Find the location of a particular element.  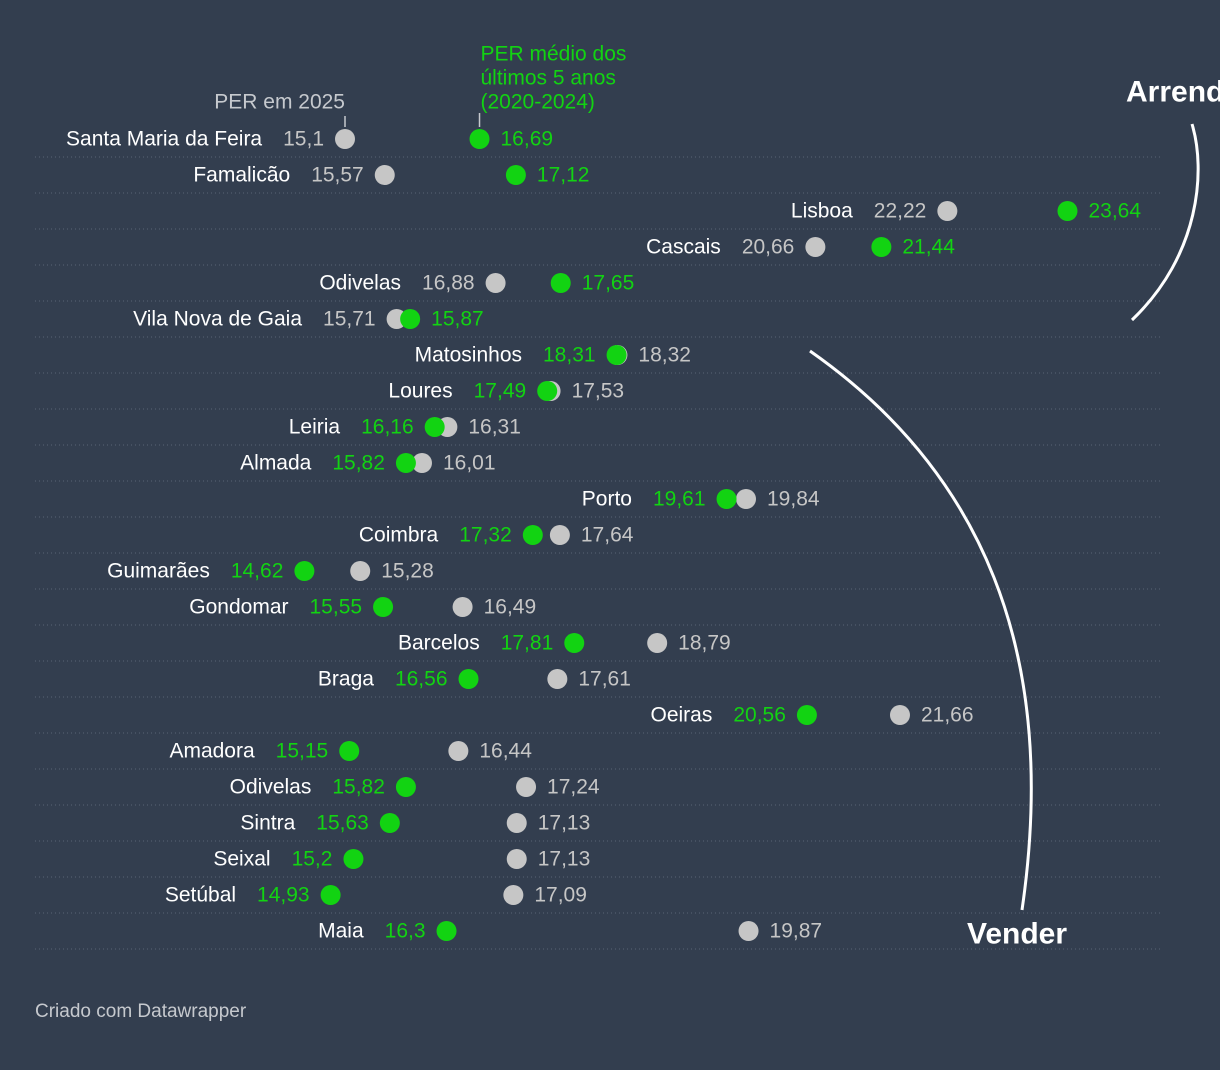

current-value-label: 17,64 is located at coordinates (607, 535).